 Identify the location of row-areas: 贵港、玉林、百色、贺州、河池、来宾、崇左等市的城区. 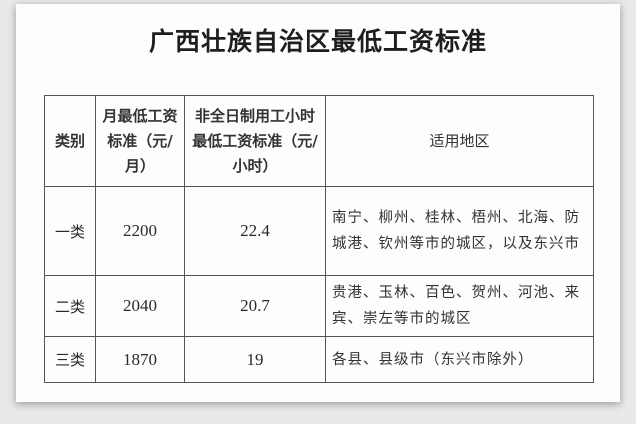
(459, 306).